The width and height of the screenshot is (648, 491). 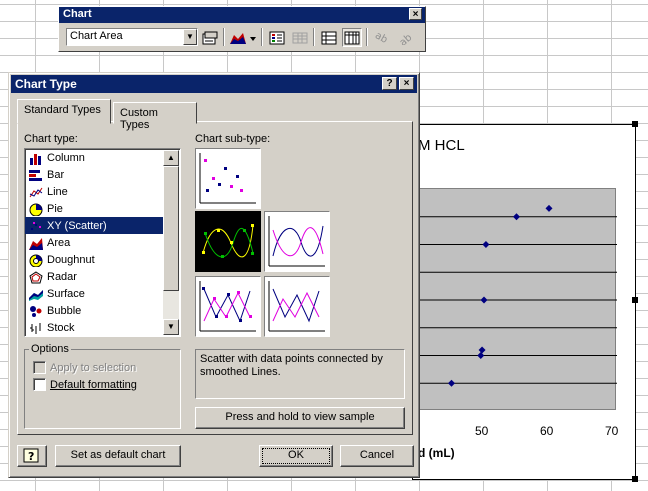 What do you see at coordinates (436, 453) in the screenshot?
I see `x-axis-title: d (mL)` at bounding box center [436, 453].